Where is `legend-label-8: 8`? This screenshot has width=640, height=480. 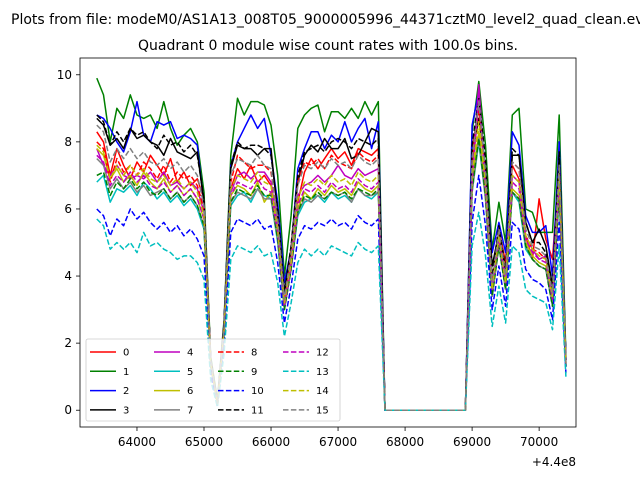
legend-label-8: 8 is located at coordinates (254, 353).